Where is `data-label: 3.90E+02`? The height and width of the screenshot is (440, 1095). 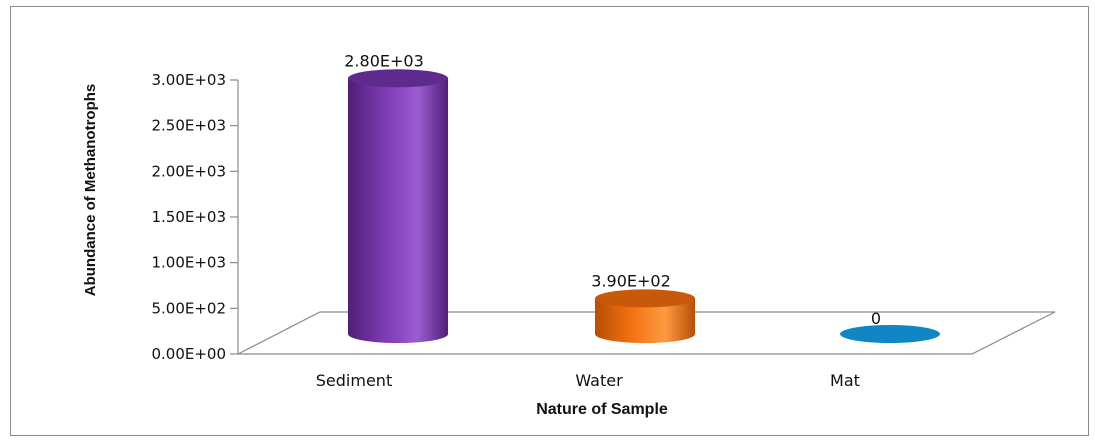
data-label: 3.90E+02 is located at coordinates (631, 280).